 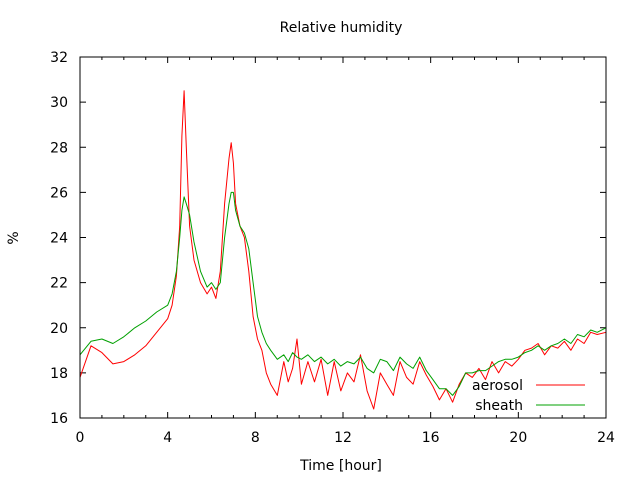 I want to click on y-tick-label: 32, so click(x=59, y=58).